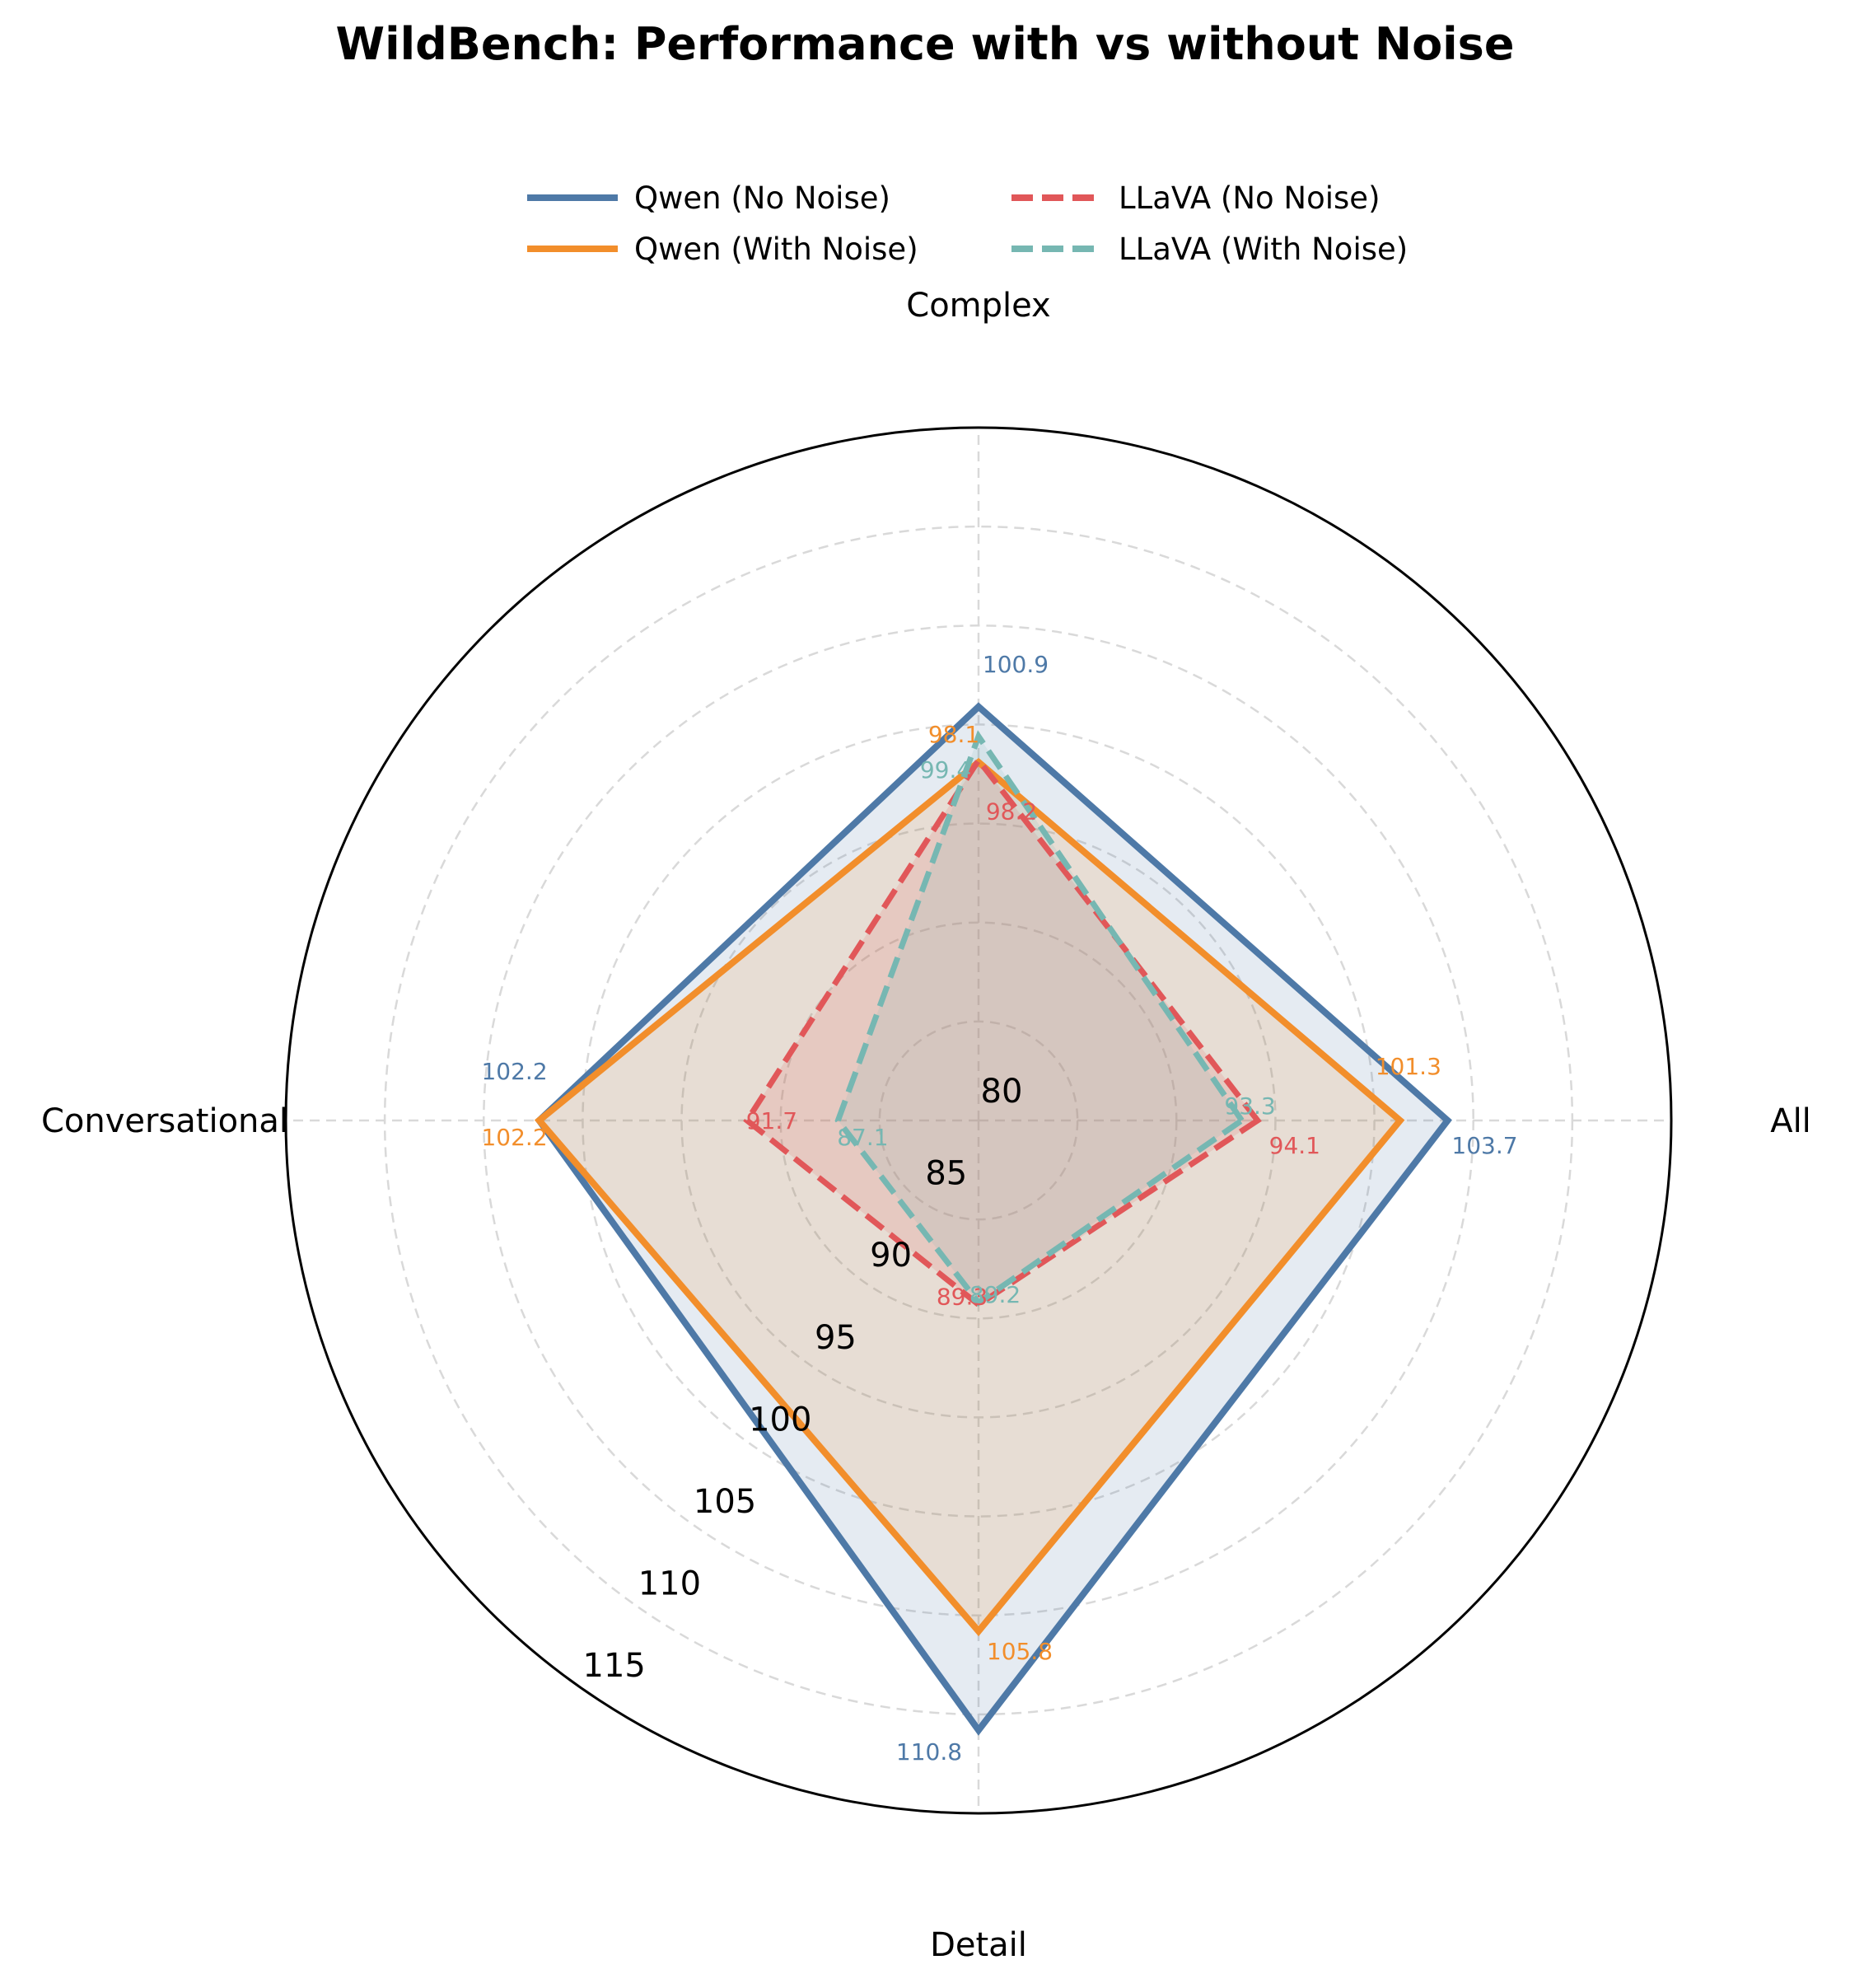 This screenshot has height=1988, width=1850. What do you see at coordinates (1249, 198) in the screenshot?
I see `legend-label: LLaVA (No Noise)` at bounding box center [1249, 198].